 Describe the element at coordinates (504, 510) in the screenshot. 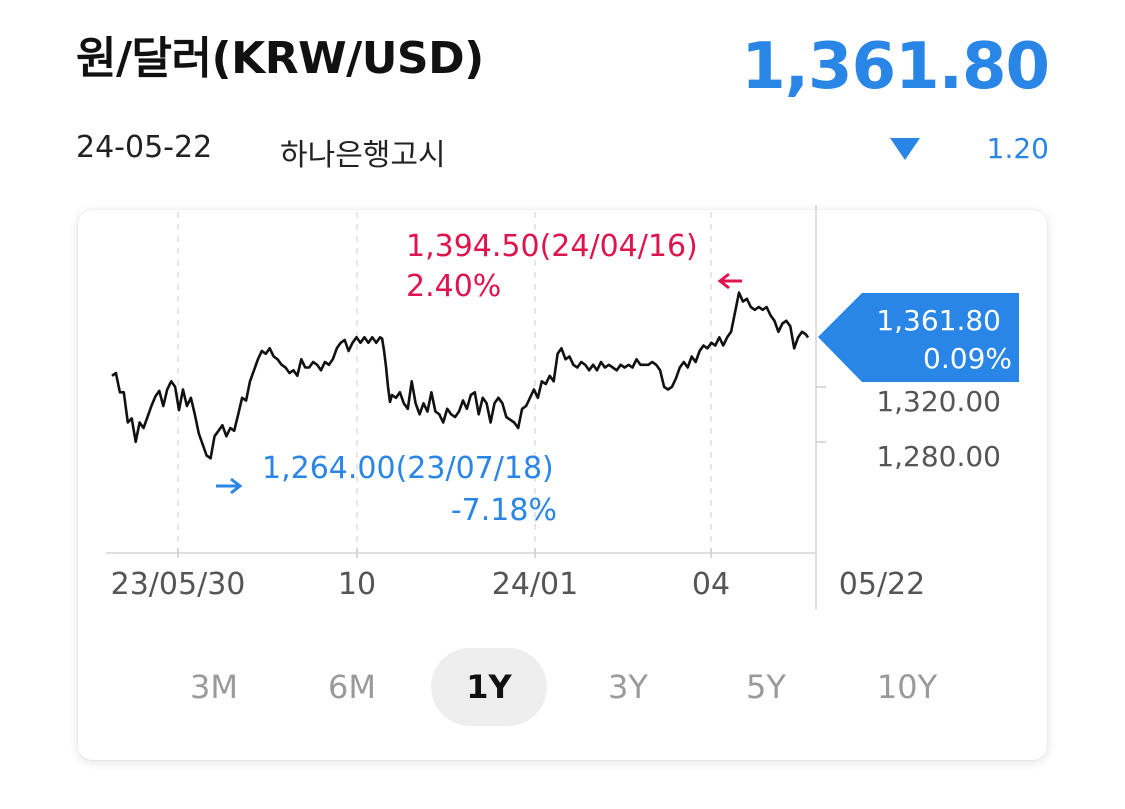

I see `low-annotation-pct: -7.18%` at that location.